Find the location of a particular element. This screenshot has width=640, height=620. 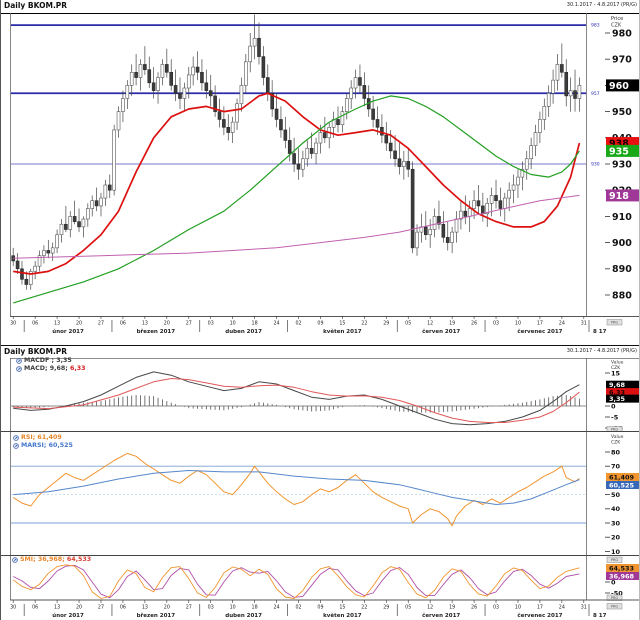

day-label: 06 is located at coordinates (123, 608).